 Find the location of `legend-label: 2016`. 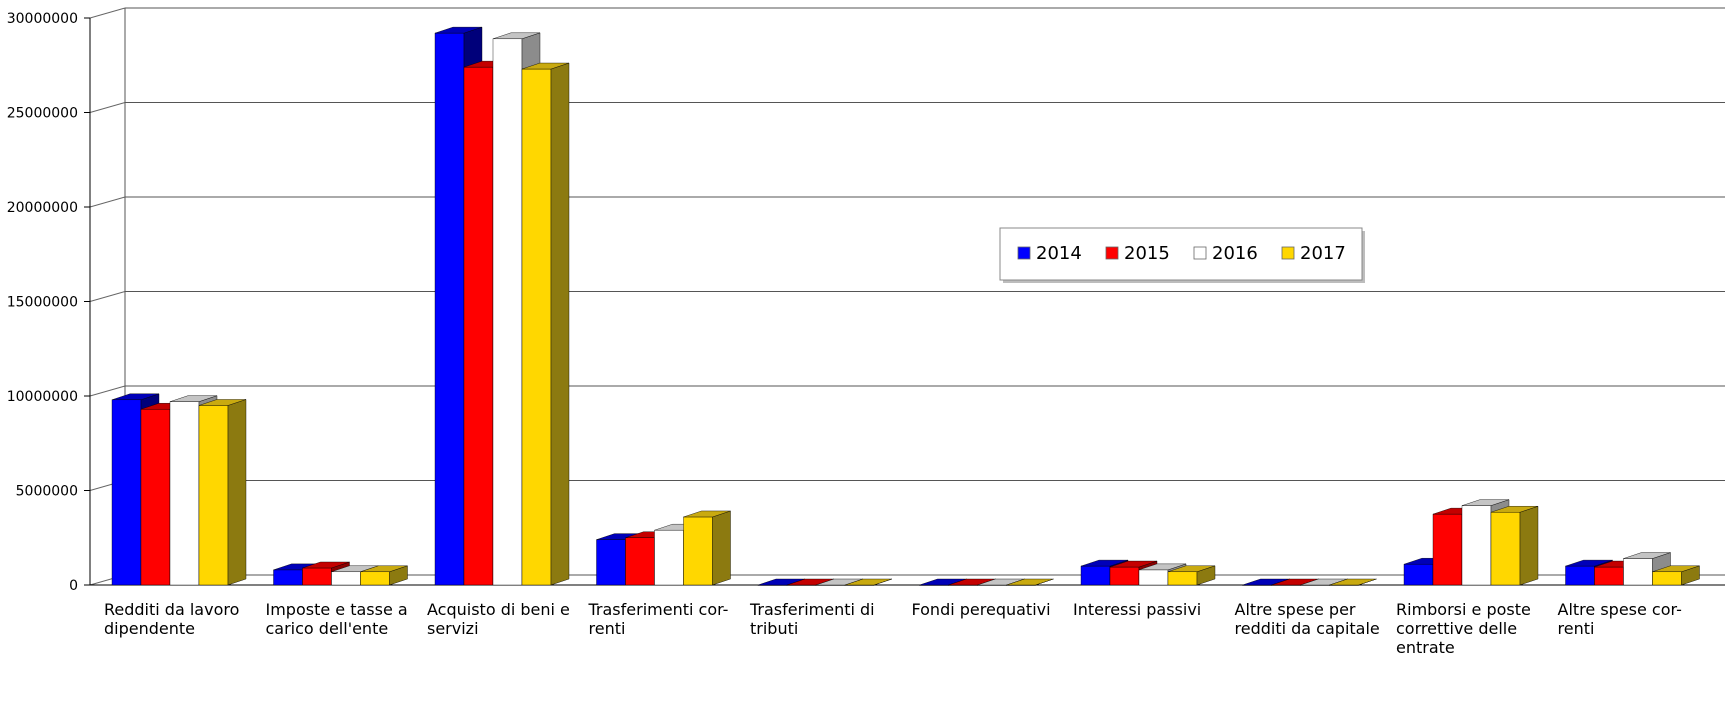

legend-label: 2016 is located at coordinates (1235, 253).